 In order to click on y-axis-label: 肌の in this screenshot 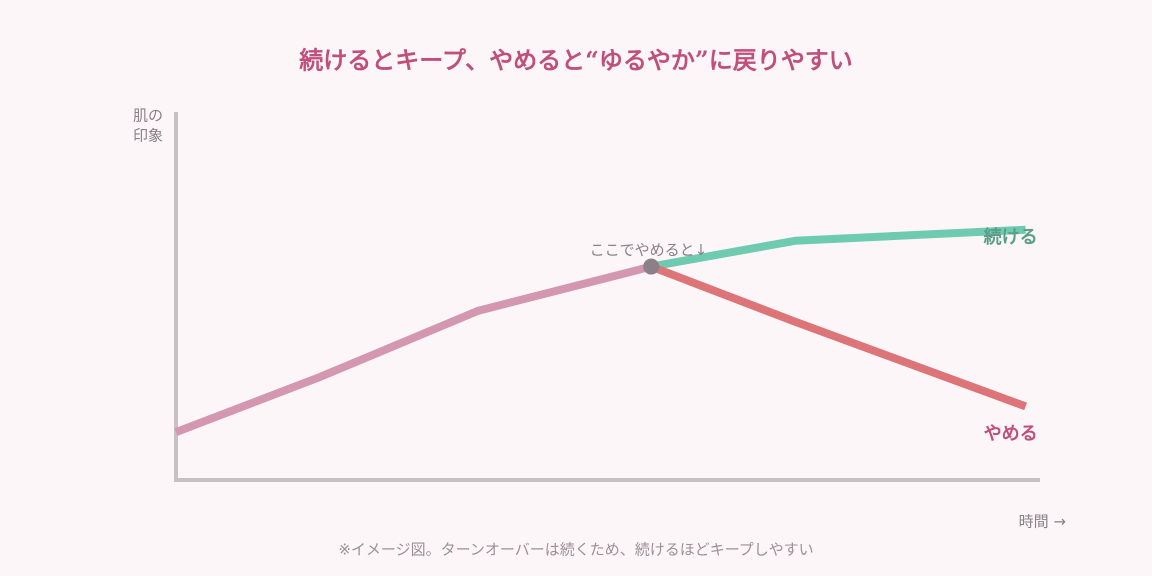, I will do `click(148, 116)`.